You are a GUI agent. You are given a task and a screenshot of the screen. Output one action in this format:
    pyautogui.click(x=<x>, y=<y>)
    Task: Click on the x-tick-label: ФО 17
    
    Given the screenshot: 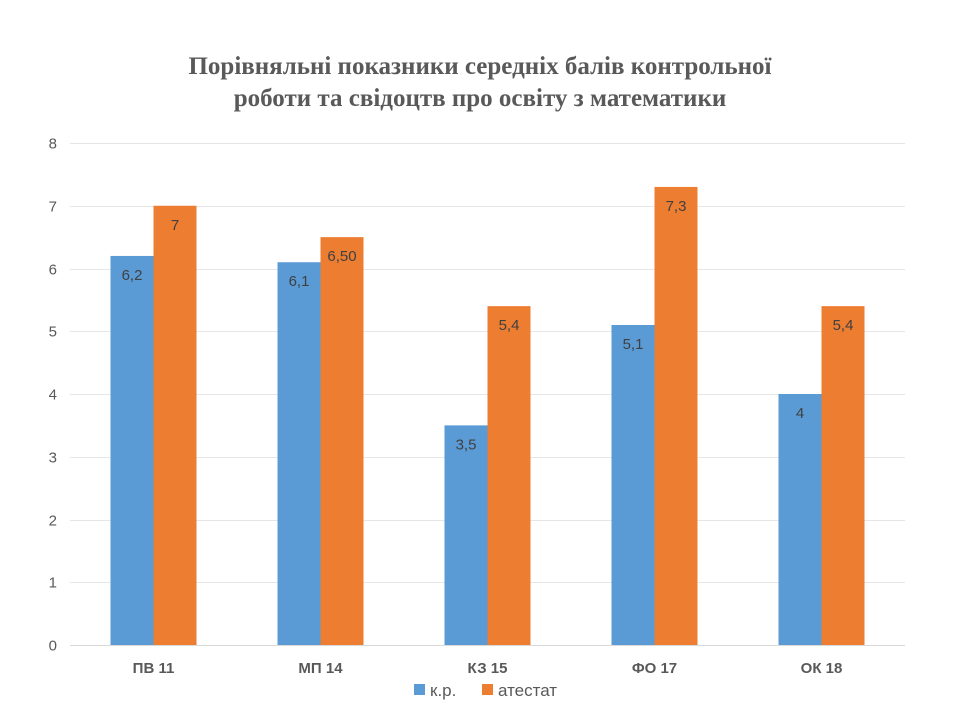 What is the action you would take?
    pyautogui.click(x=654, y=668)
    